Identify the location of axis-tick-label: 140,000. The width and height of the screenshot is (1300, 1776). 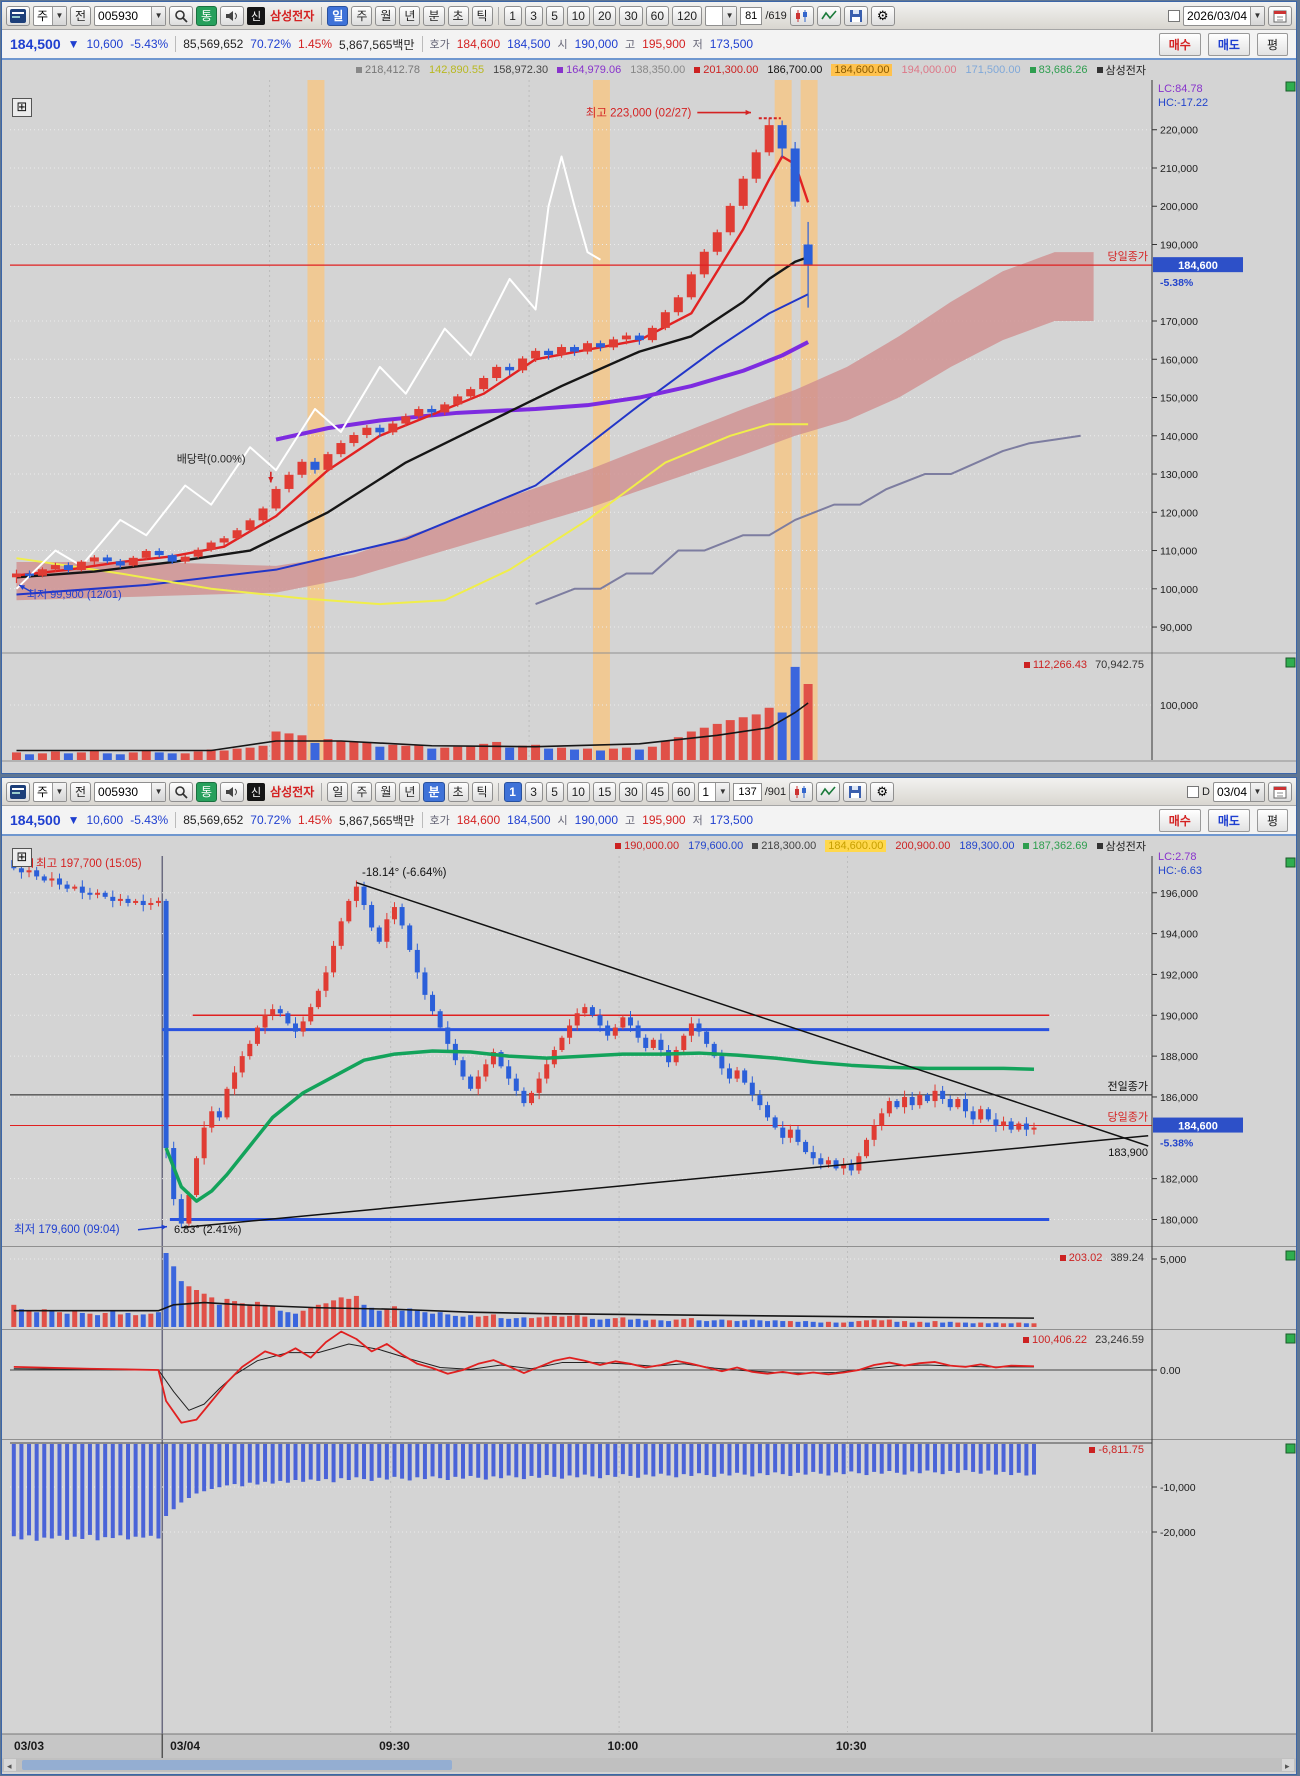
(1179, 437).